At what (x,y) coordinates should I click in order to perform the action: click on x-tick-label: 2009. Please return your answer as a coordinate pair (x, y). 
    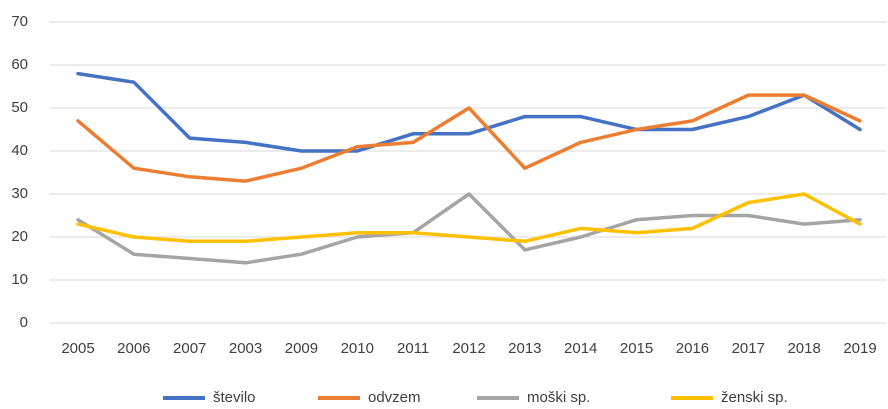
    Looking at the image, I should click on (301, 348).